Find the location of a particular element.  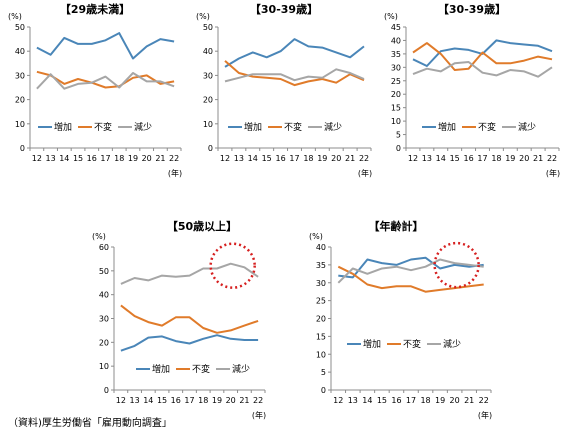

x-tick-label: 17 is located at coordinates (482, 158).